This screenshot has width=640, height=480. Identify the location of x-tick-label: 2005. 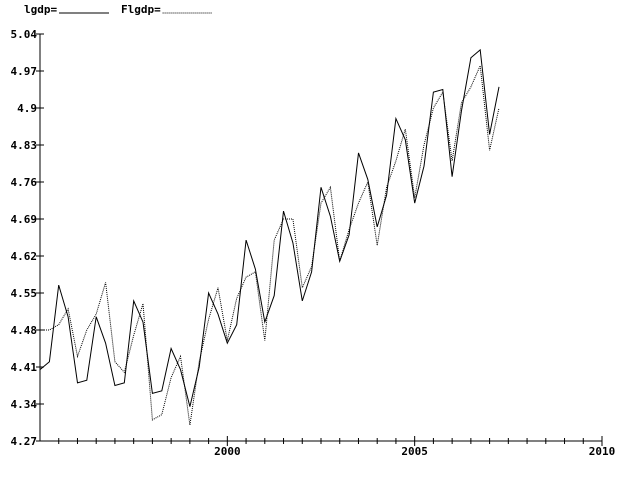
(414, 451).